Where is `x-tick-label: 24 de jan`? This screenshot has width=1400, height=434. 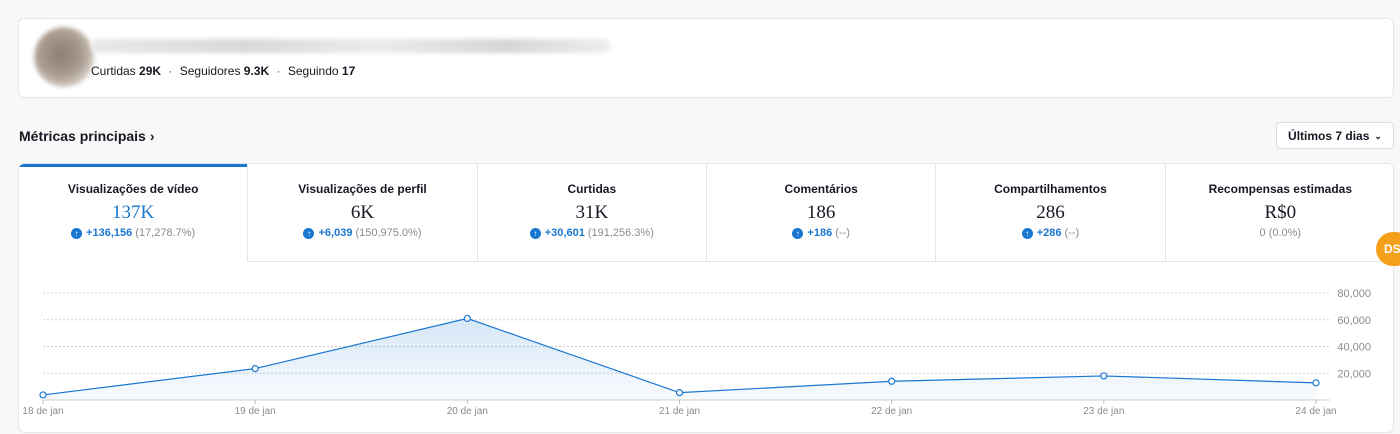
x-tick-label: 24 de jan is located at coordinates (1315, 411).